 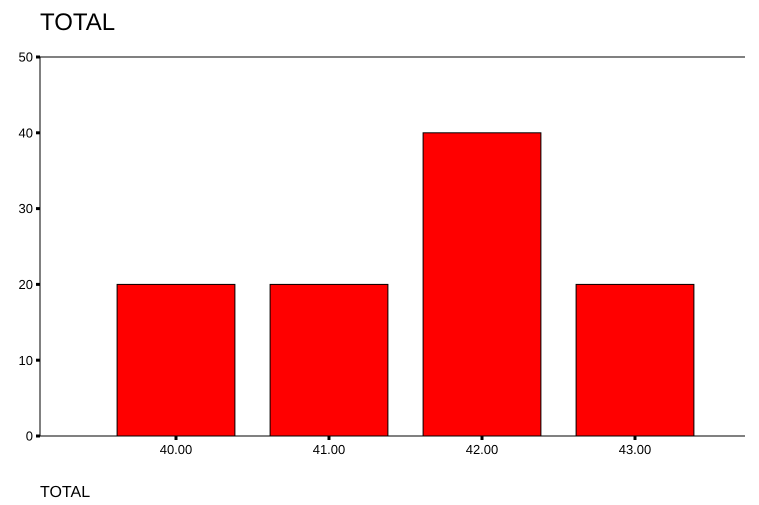 What do you see at coordinates (65, 492) in the screenshot?
I see `x-axis-title: TOTAL` at bounding box center [65, 492].